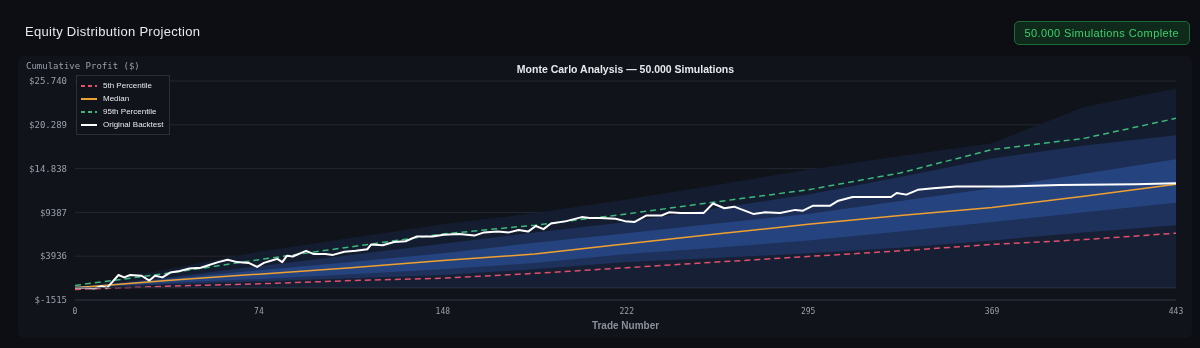 Image resolution: width=1200 pixels, height=348 pixels. What do you see at coordinates (1176, 311) in the screenshot?
I see `x-tick-label: 443` at bounding box center [1176, 311].